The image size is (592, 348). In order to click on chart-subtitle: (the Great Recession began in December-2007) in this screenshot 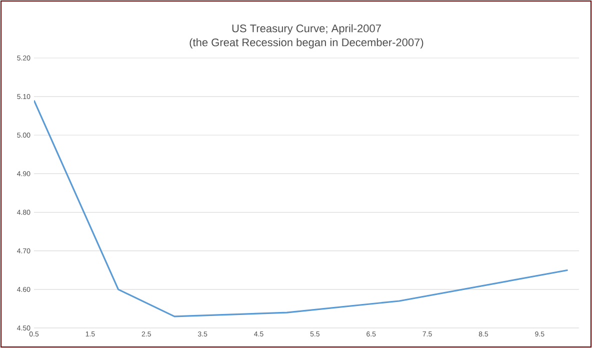, I will do `click(307, 43)`.